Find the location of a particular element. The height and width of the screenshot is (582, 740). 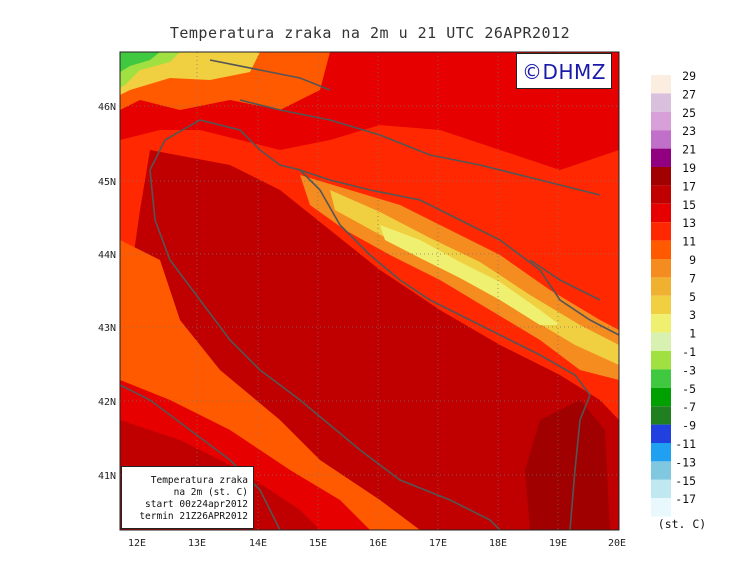

lon-label: 12E is located at coordinates (137, 543).